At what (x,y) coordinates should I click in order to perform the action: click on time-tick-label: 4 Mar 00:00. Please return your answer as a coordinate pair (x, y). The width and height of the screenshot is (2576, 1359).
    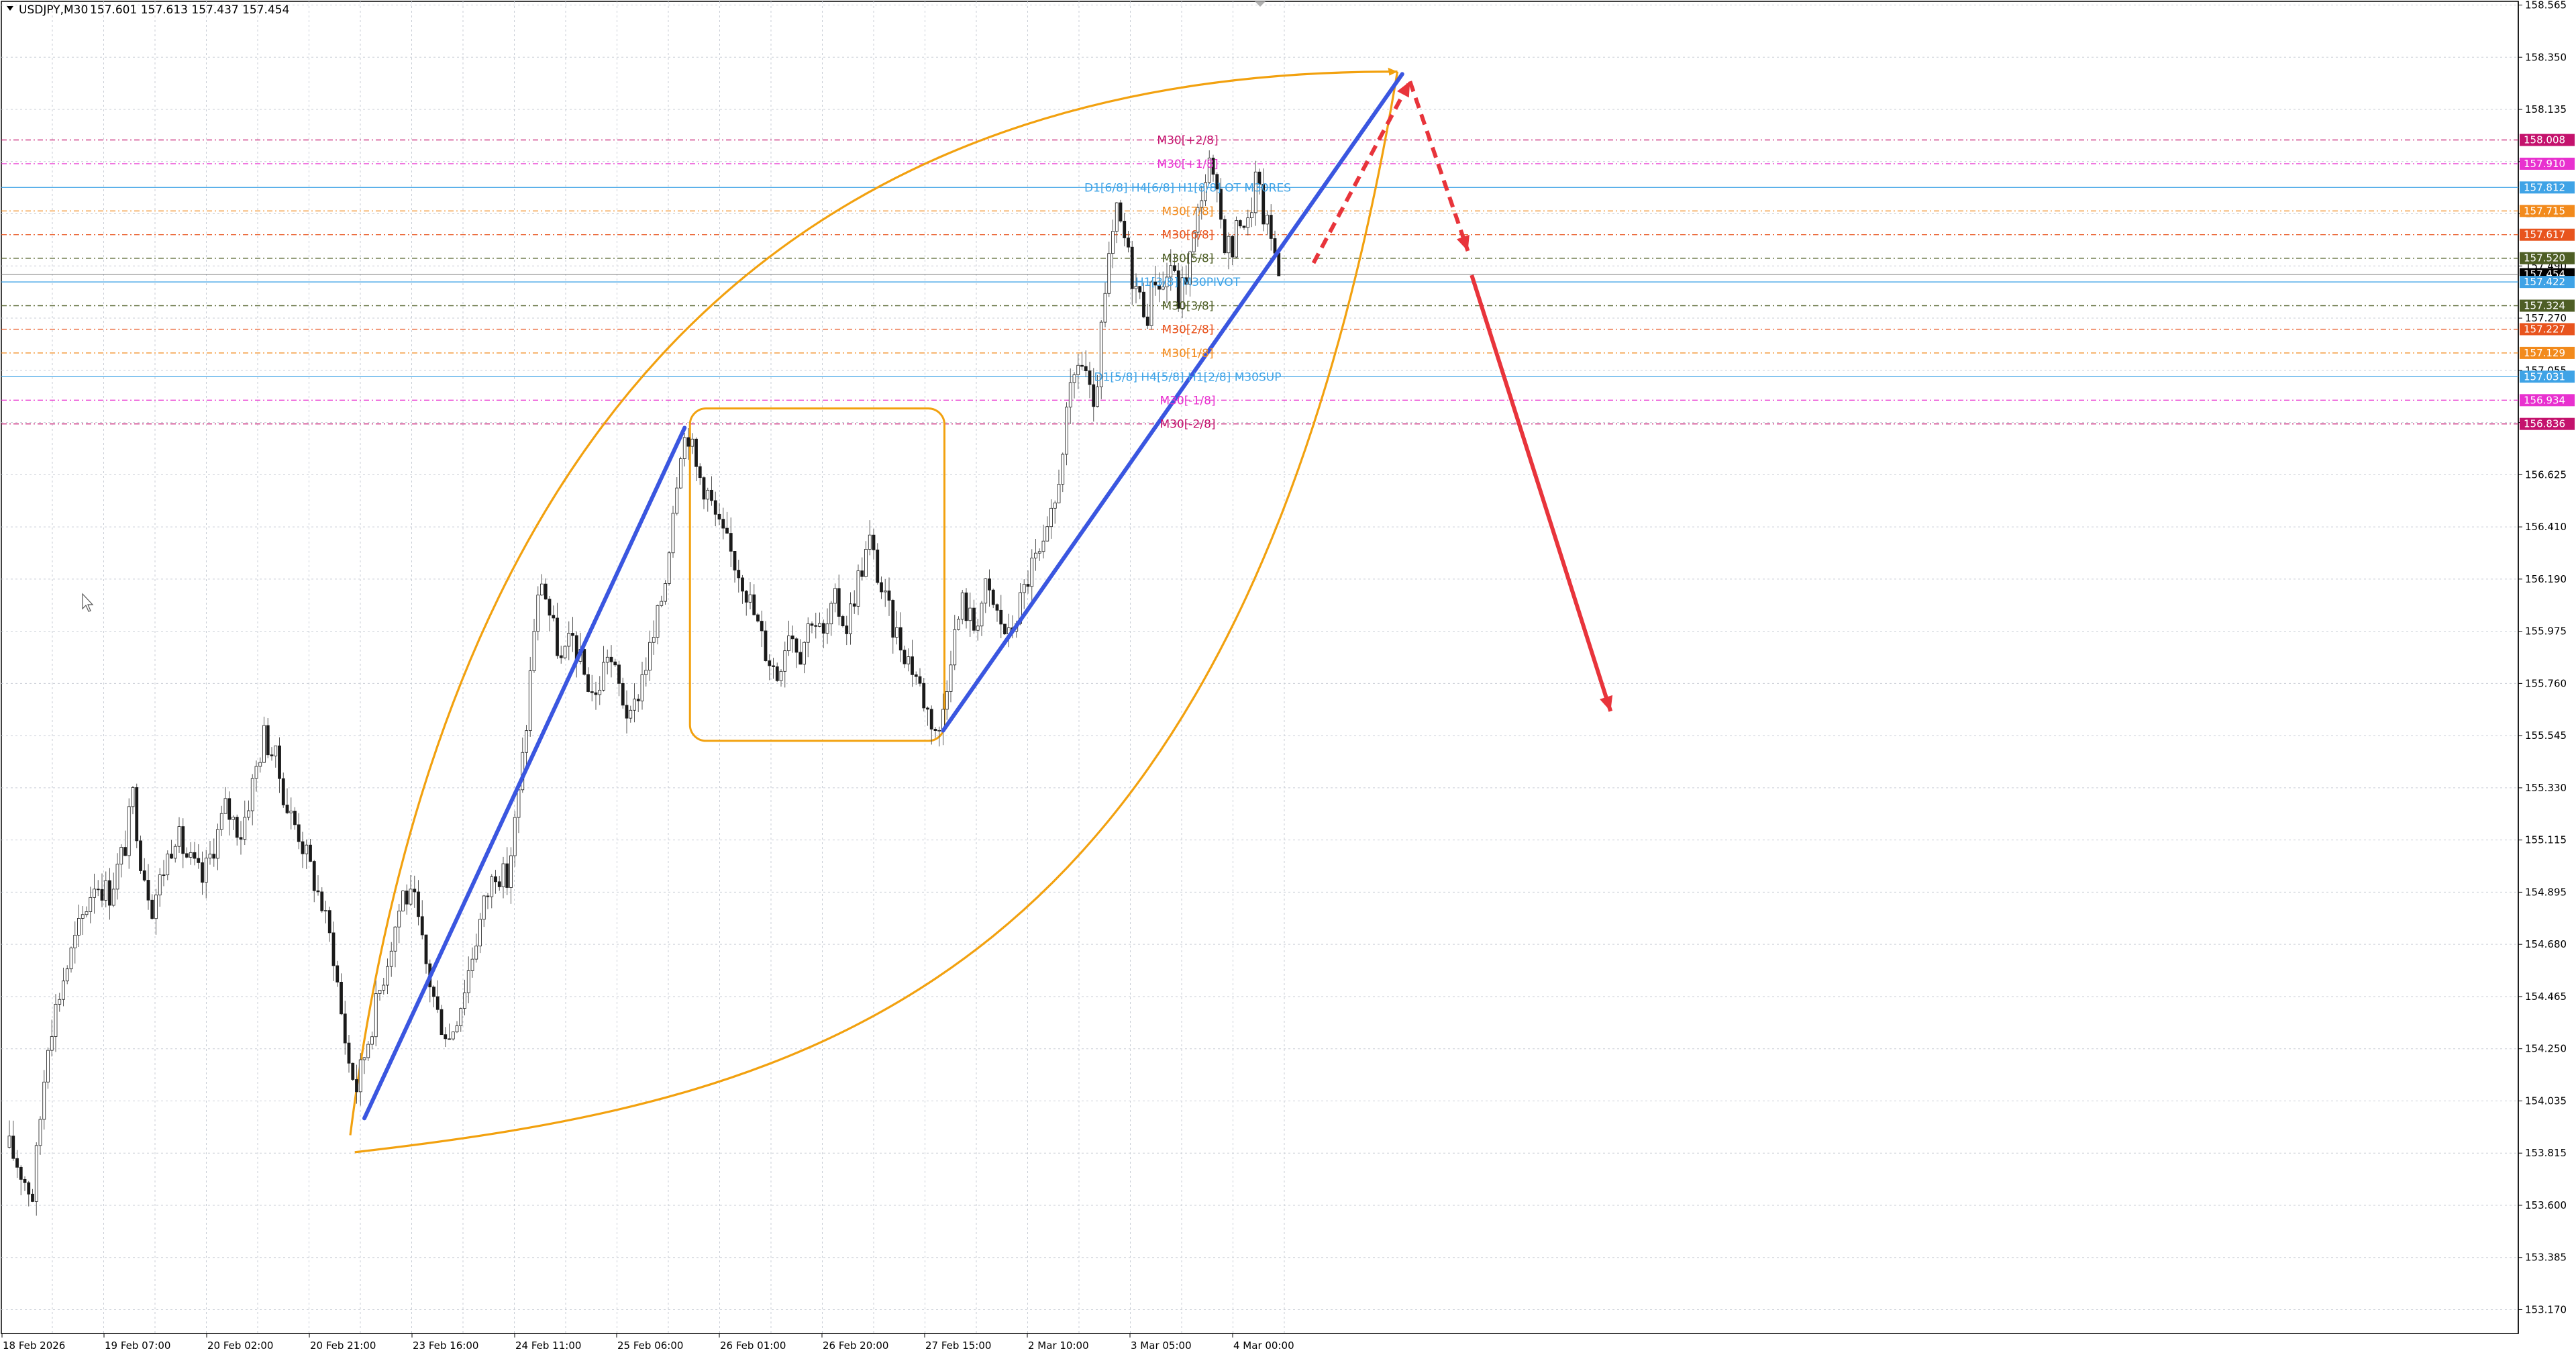
    Looking at the image, I should click on (1263, 1346).